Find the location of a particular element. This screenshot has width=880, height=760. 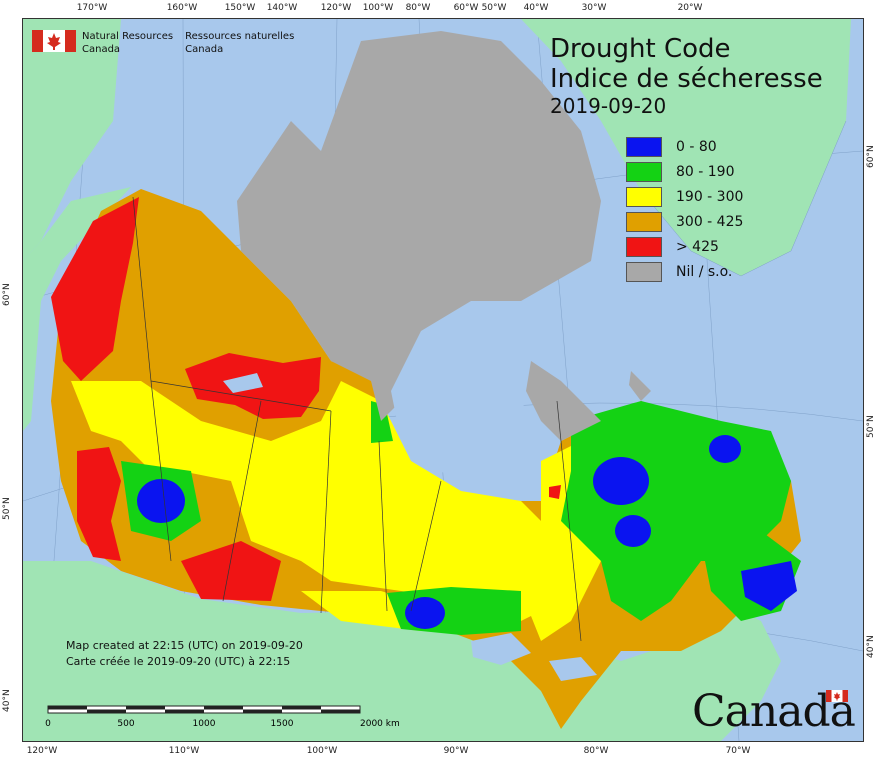

hudson-bay is located at coordinates (466, 400).